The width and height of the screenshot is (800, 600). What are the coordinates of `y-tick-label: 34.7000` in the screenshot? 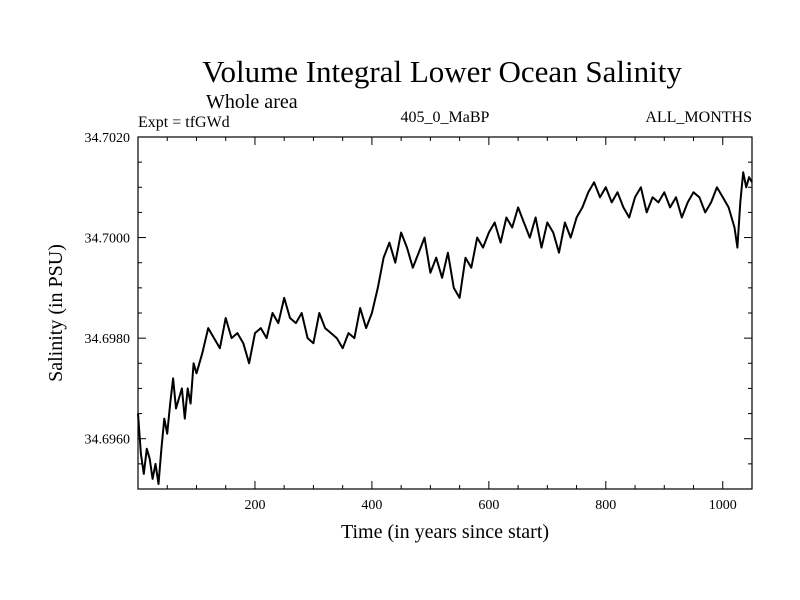 It's located at (108, 239).